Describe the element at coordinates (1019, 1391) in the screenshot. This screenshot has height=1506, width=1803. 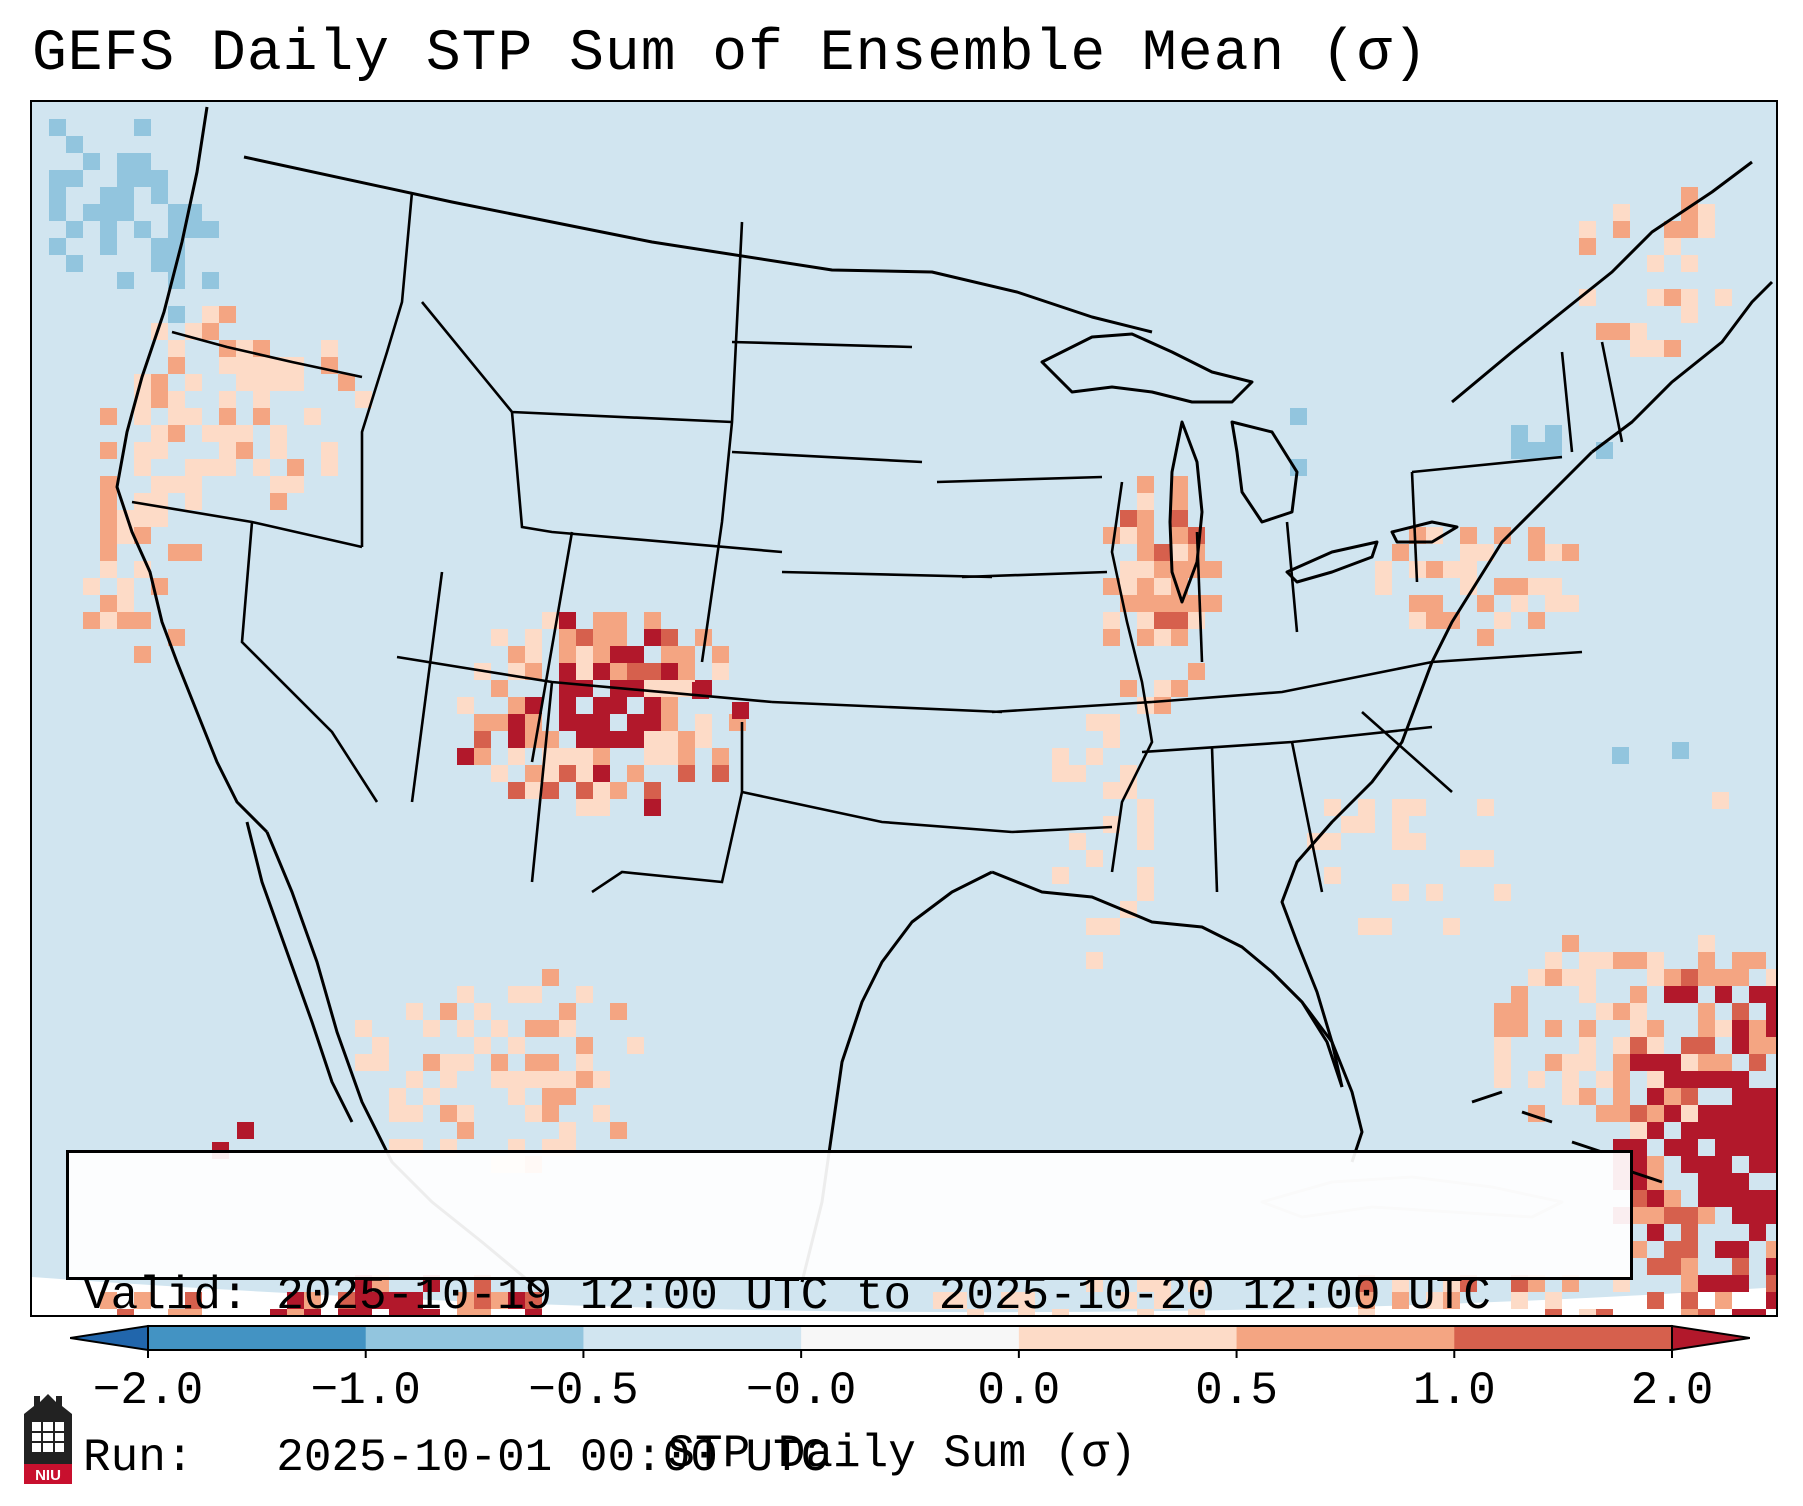
I see `colorbar-tick-label: 0.0` at that location.